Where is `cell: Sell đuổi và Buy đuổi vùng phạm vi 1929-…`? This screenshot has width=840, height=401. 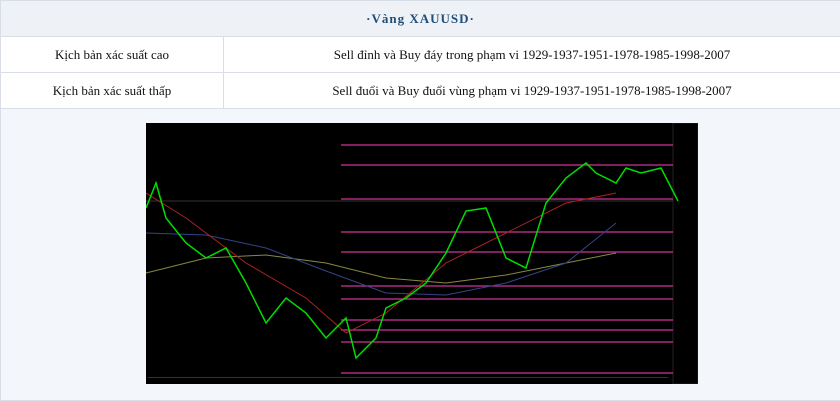 cell: Sell đuổi và Buy đuổi vùng phạm vi 1929-… is located at coordinates (532, 90).